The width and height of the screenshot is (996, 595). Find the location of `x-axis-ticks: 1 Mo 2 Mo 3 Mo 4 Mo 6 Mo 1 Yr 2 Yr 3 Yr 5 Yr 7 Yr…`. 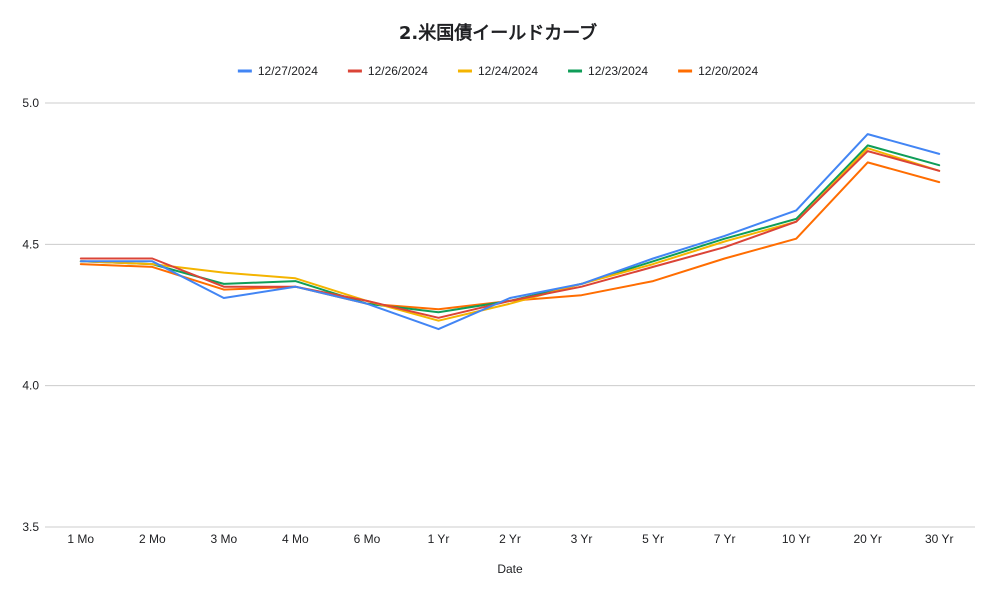

x-axis-ticks: 1 Mo 2 Mo 3 Mo 4 Mo 6 Mo 1 Yr 2 Yr 3 Yr 5 Yr 7 Yr… is located at coordinates (510, 539).